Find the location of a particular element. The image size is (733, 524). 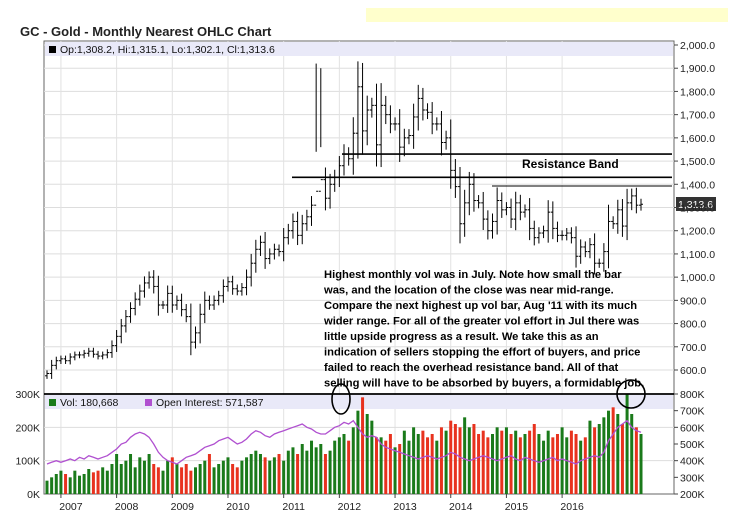

volume-tick-label: 100K is located at coordinates (27, 462).